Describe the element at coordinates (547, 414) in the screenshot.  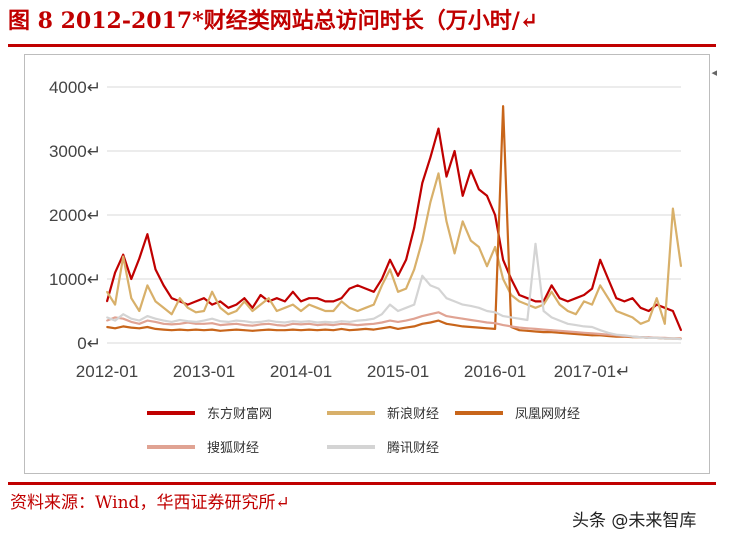
I see `legend-label: 凤凰网财经` at that location.